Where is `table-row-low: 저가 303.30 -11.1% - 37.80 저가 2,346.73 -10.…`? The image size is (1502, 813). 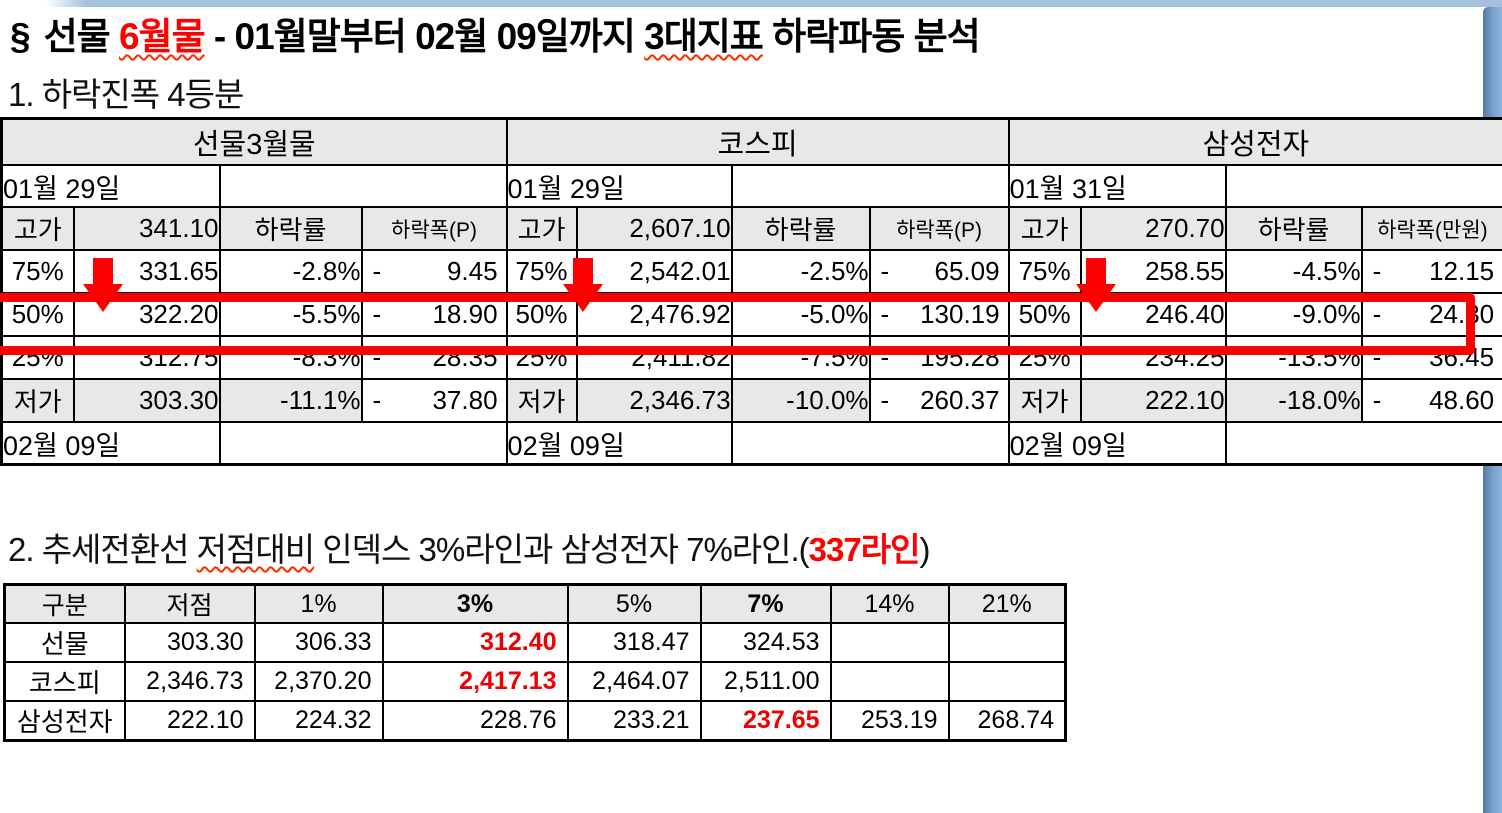
table-row-low: 저가 303.30 -11.1% - 37.80 저가 2,346.73 -10.… is located at coordinates (751, 400).